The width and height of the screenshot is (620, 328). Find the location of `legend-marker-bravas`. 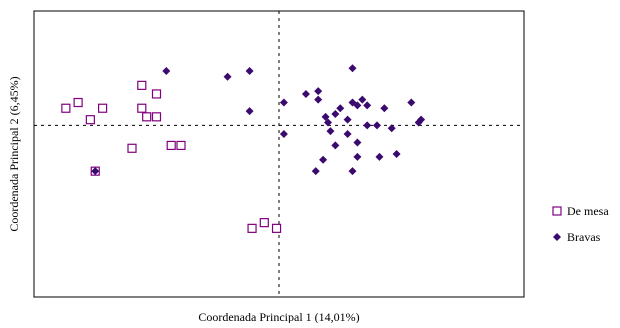

legend-marker-bravas is located at coordinates (557, 237).